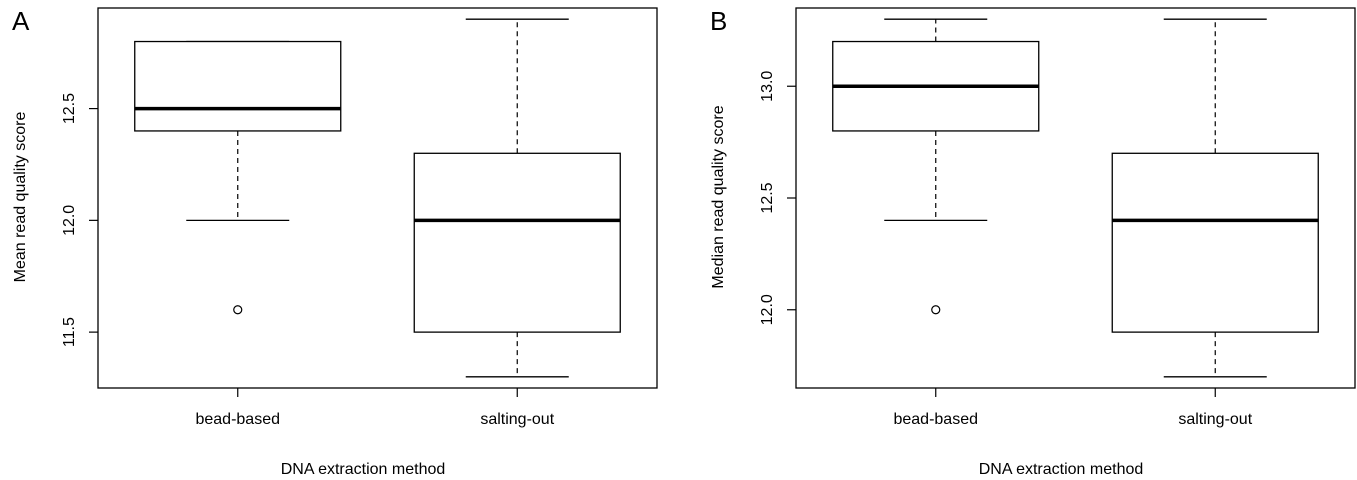 Image resolution: width=1357 pixels, height=480 pixels. What do you see at coordinates (237, 419) in the screenshot?
I see `panel-a-x-tick-label: bead-based` at bounding box center [237, 419].